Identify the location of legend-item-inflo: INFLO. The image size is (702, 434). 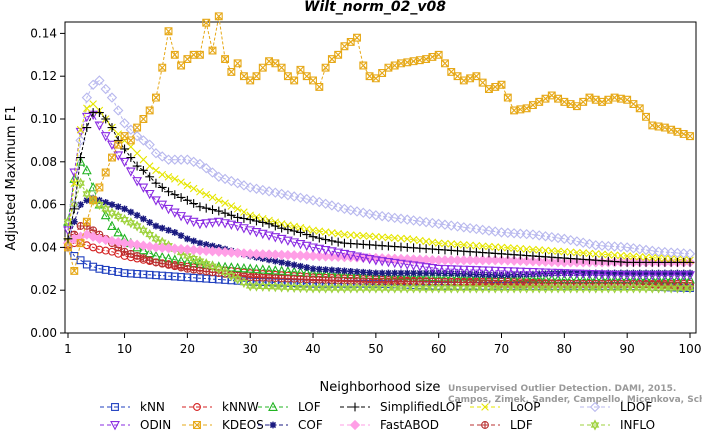
(617, 425).